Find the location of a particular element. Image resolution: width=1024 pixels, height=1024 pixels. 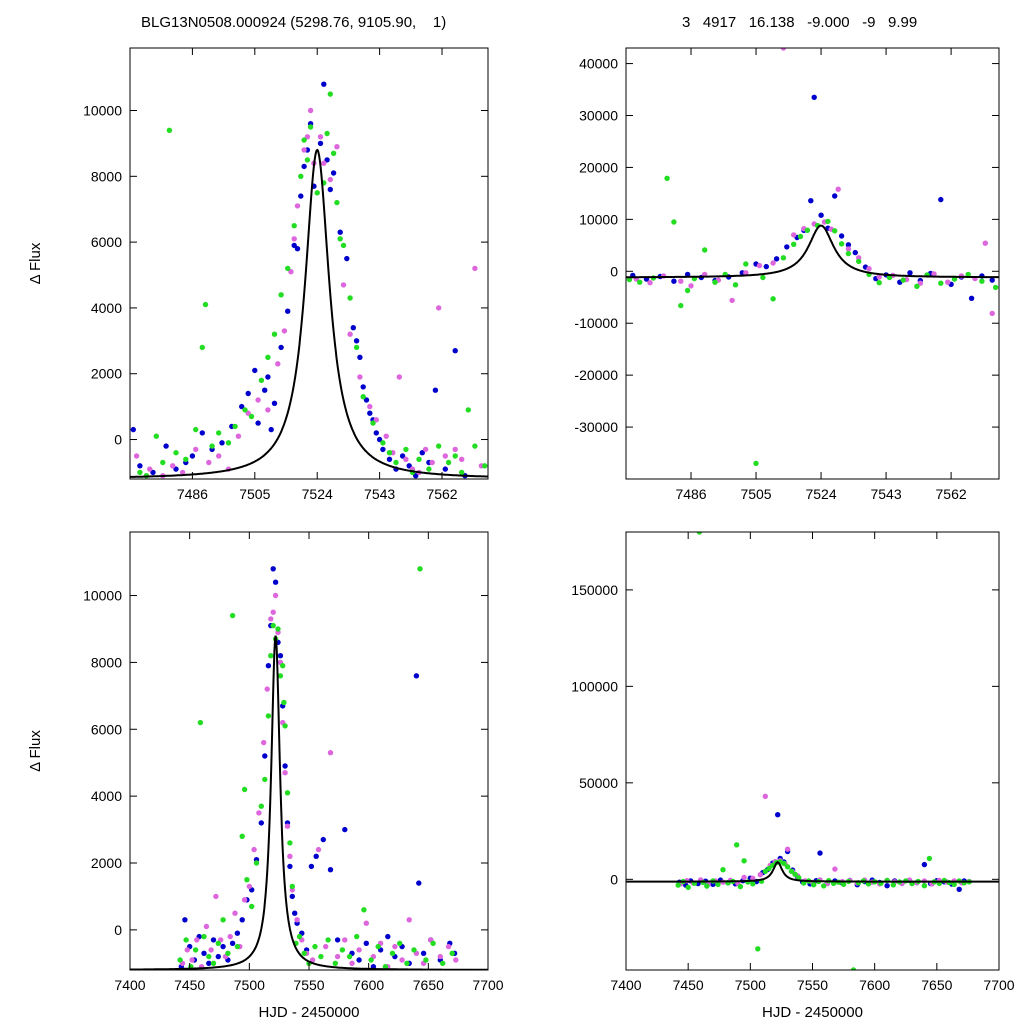

y-tick-label: 0 is located at coordinates (118, 930).